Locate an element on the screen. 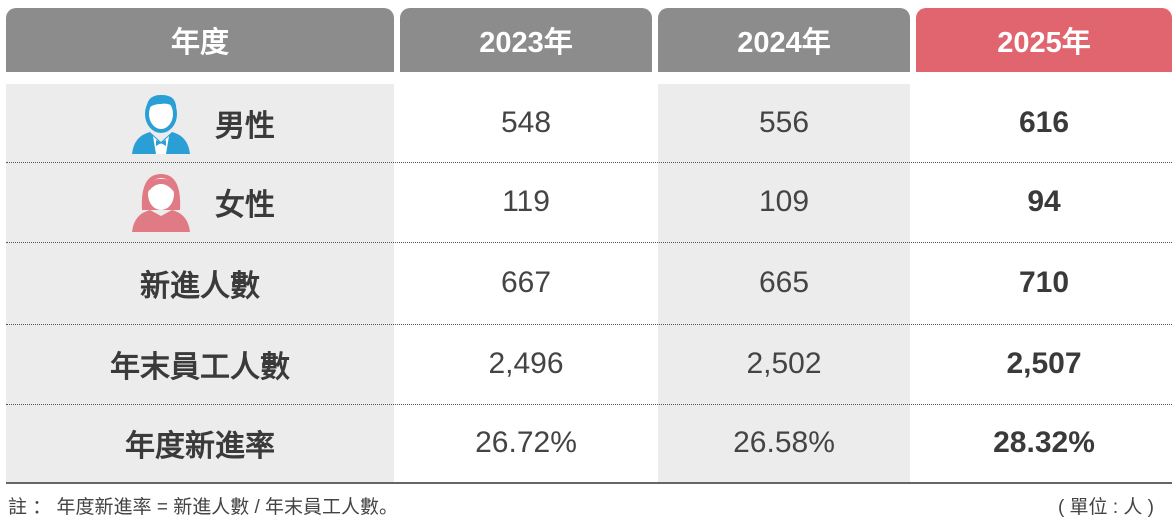 This screenshot has height=524, width=1176. value-cell: 109 is located at coordinates (784, 201).